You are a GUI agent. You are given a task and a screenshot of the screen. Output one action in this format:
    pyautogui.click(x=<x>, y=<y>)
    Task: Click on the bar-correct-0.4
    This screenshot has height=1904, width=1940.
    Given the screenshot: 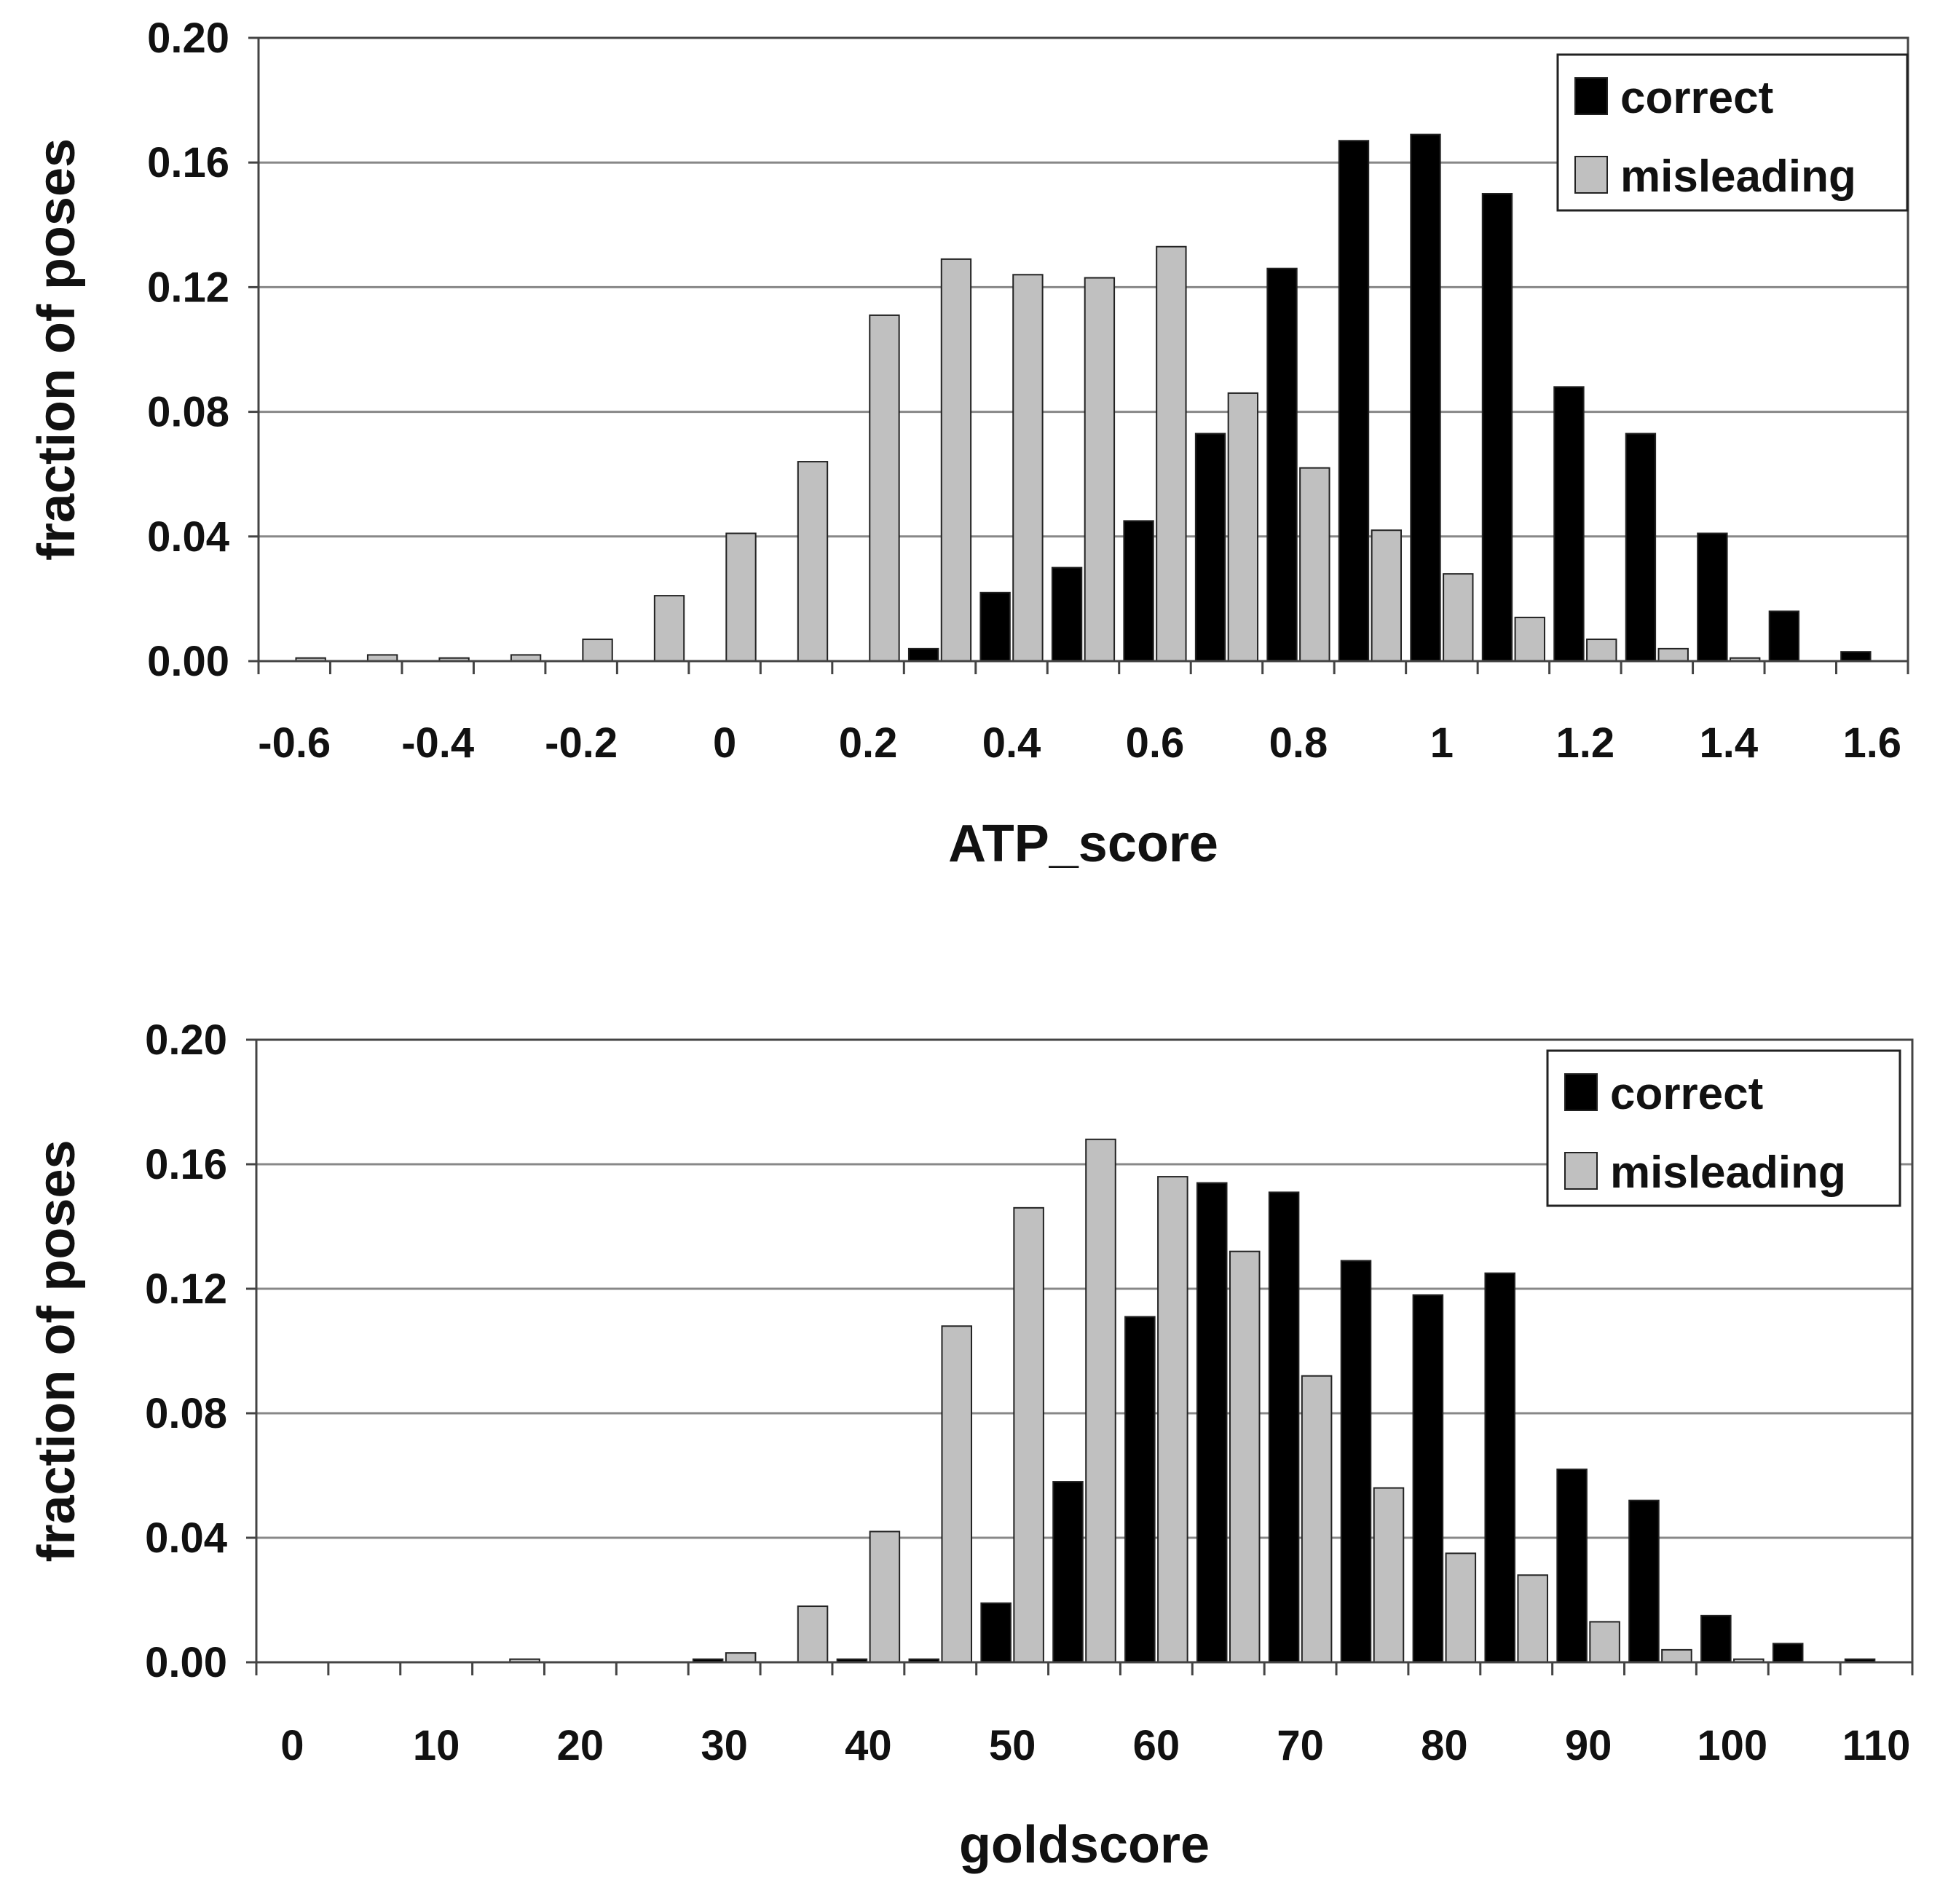 What is the action you would take?
    pyautogui.click(x=995, y=627)
    